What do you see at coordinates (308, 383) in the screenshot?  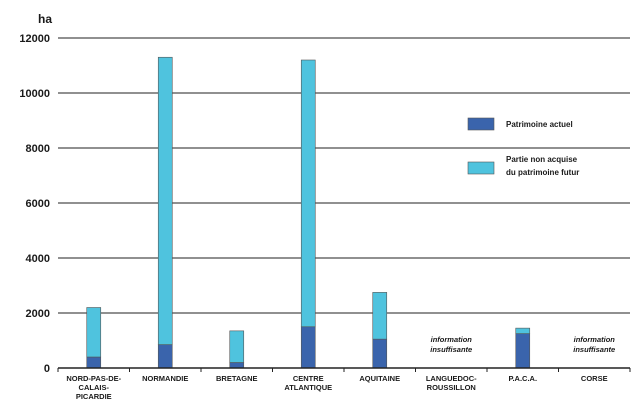 I see `category-label: CENTRE ATLANTIQUE` at bounding box center [308, 383].